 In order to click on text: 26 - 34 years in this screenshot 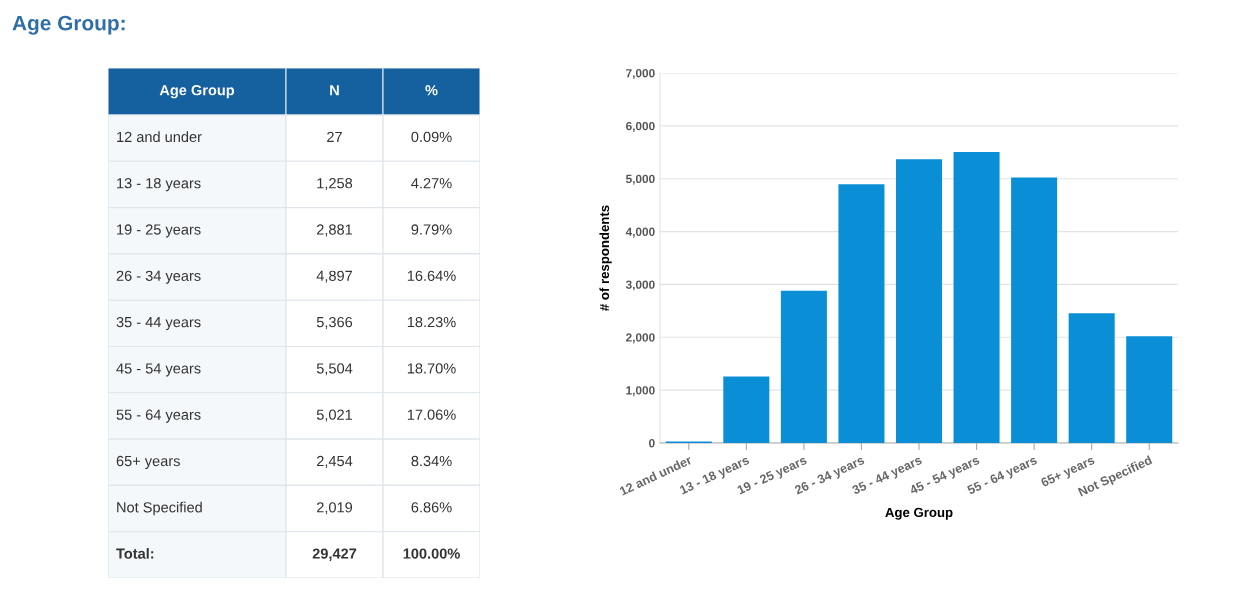, I will do `click(158, 277)`.